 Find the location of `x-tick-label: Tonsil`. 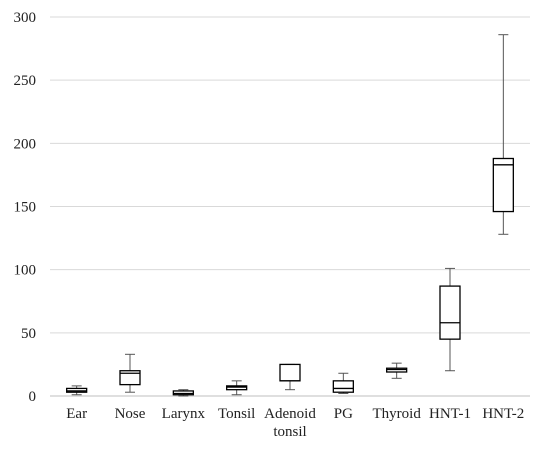

x-tick-label: Tonsil is located at coordinates (236, 414).